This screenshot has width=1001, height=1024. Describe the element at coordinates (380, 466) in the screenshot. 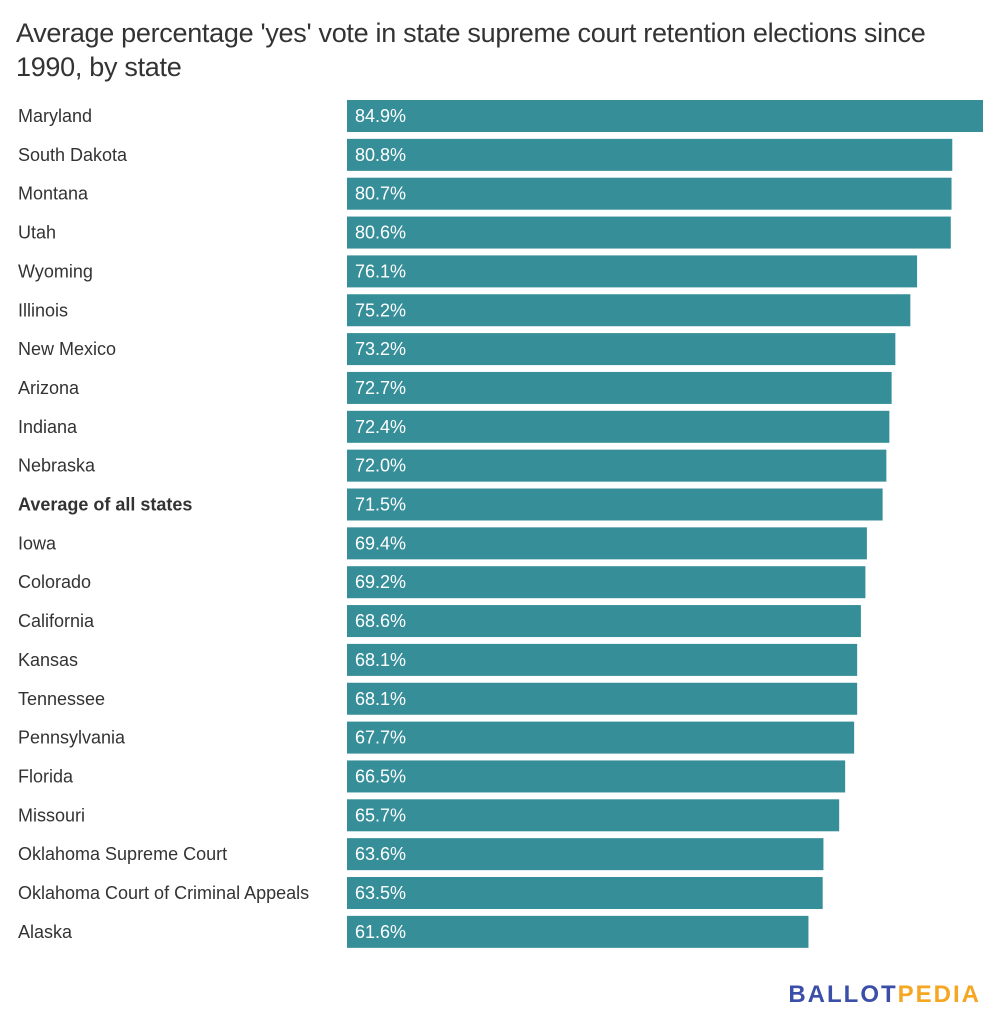

I see `data-label: 72.0%` at that location.